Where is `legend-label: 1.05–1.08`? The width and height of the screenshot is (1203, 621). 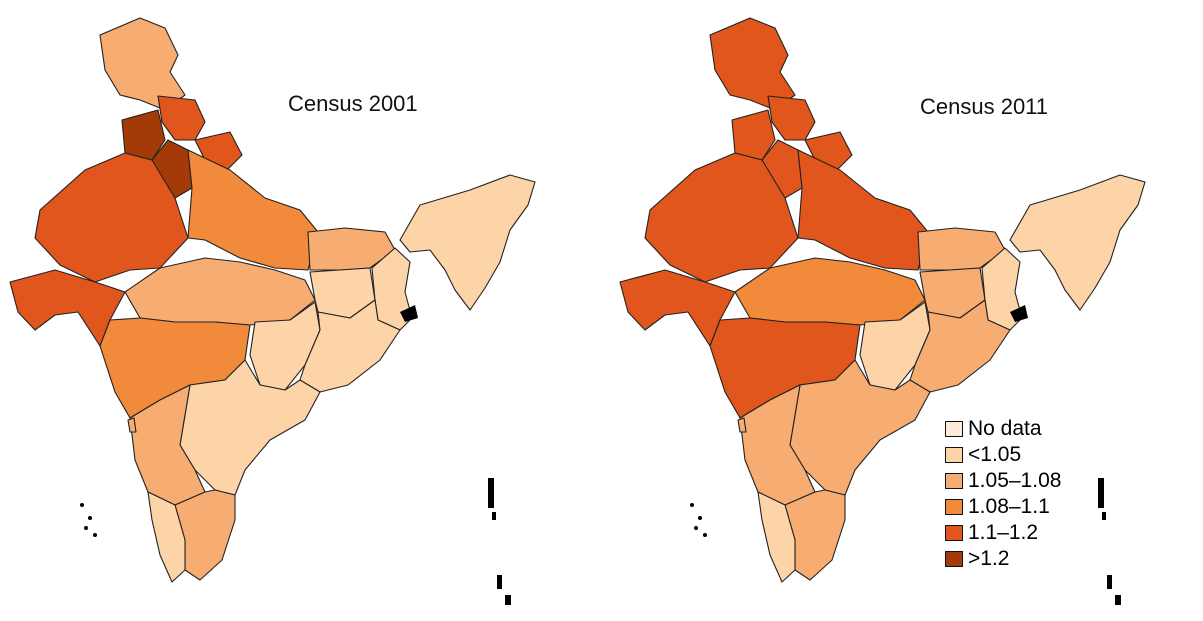
legend-label: 1.05–1.08 is located at coordinates (1015, 480).